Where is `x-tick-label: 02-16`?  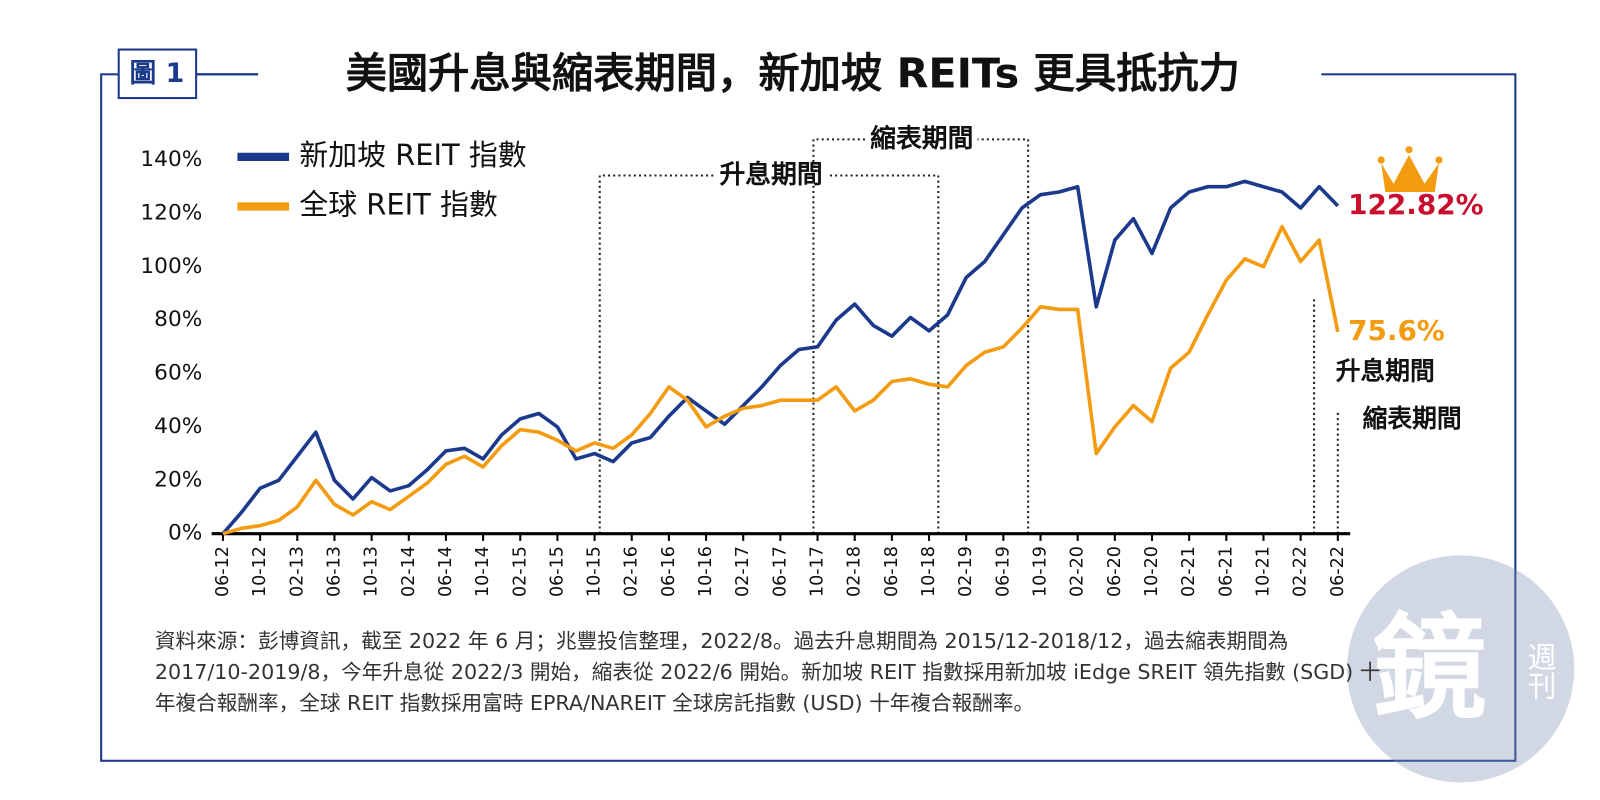
x-tick-label: 02-16 is located at coordinates (632, 571).